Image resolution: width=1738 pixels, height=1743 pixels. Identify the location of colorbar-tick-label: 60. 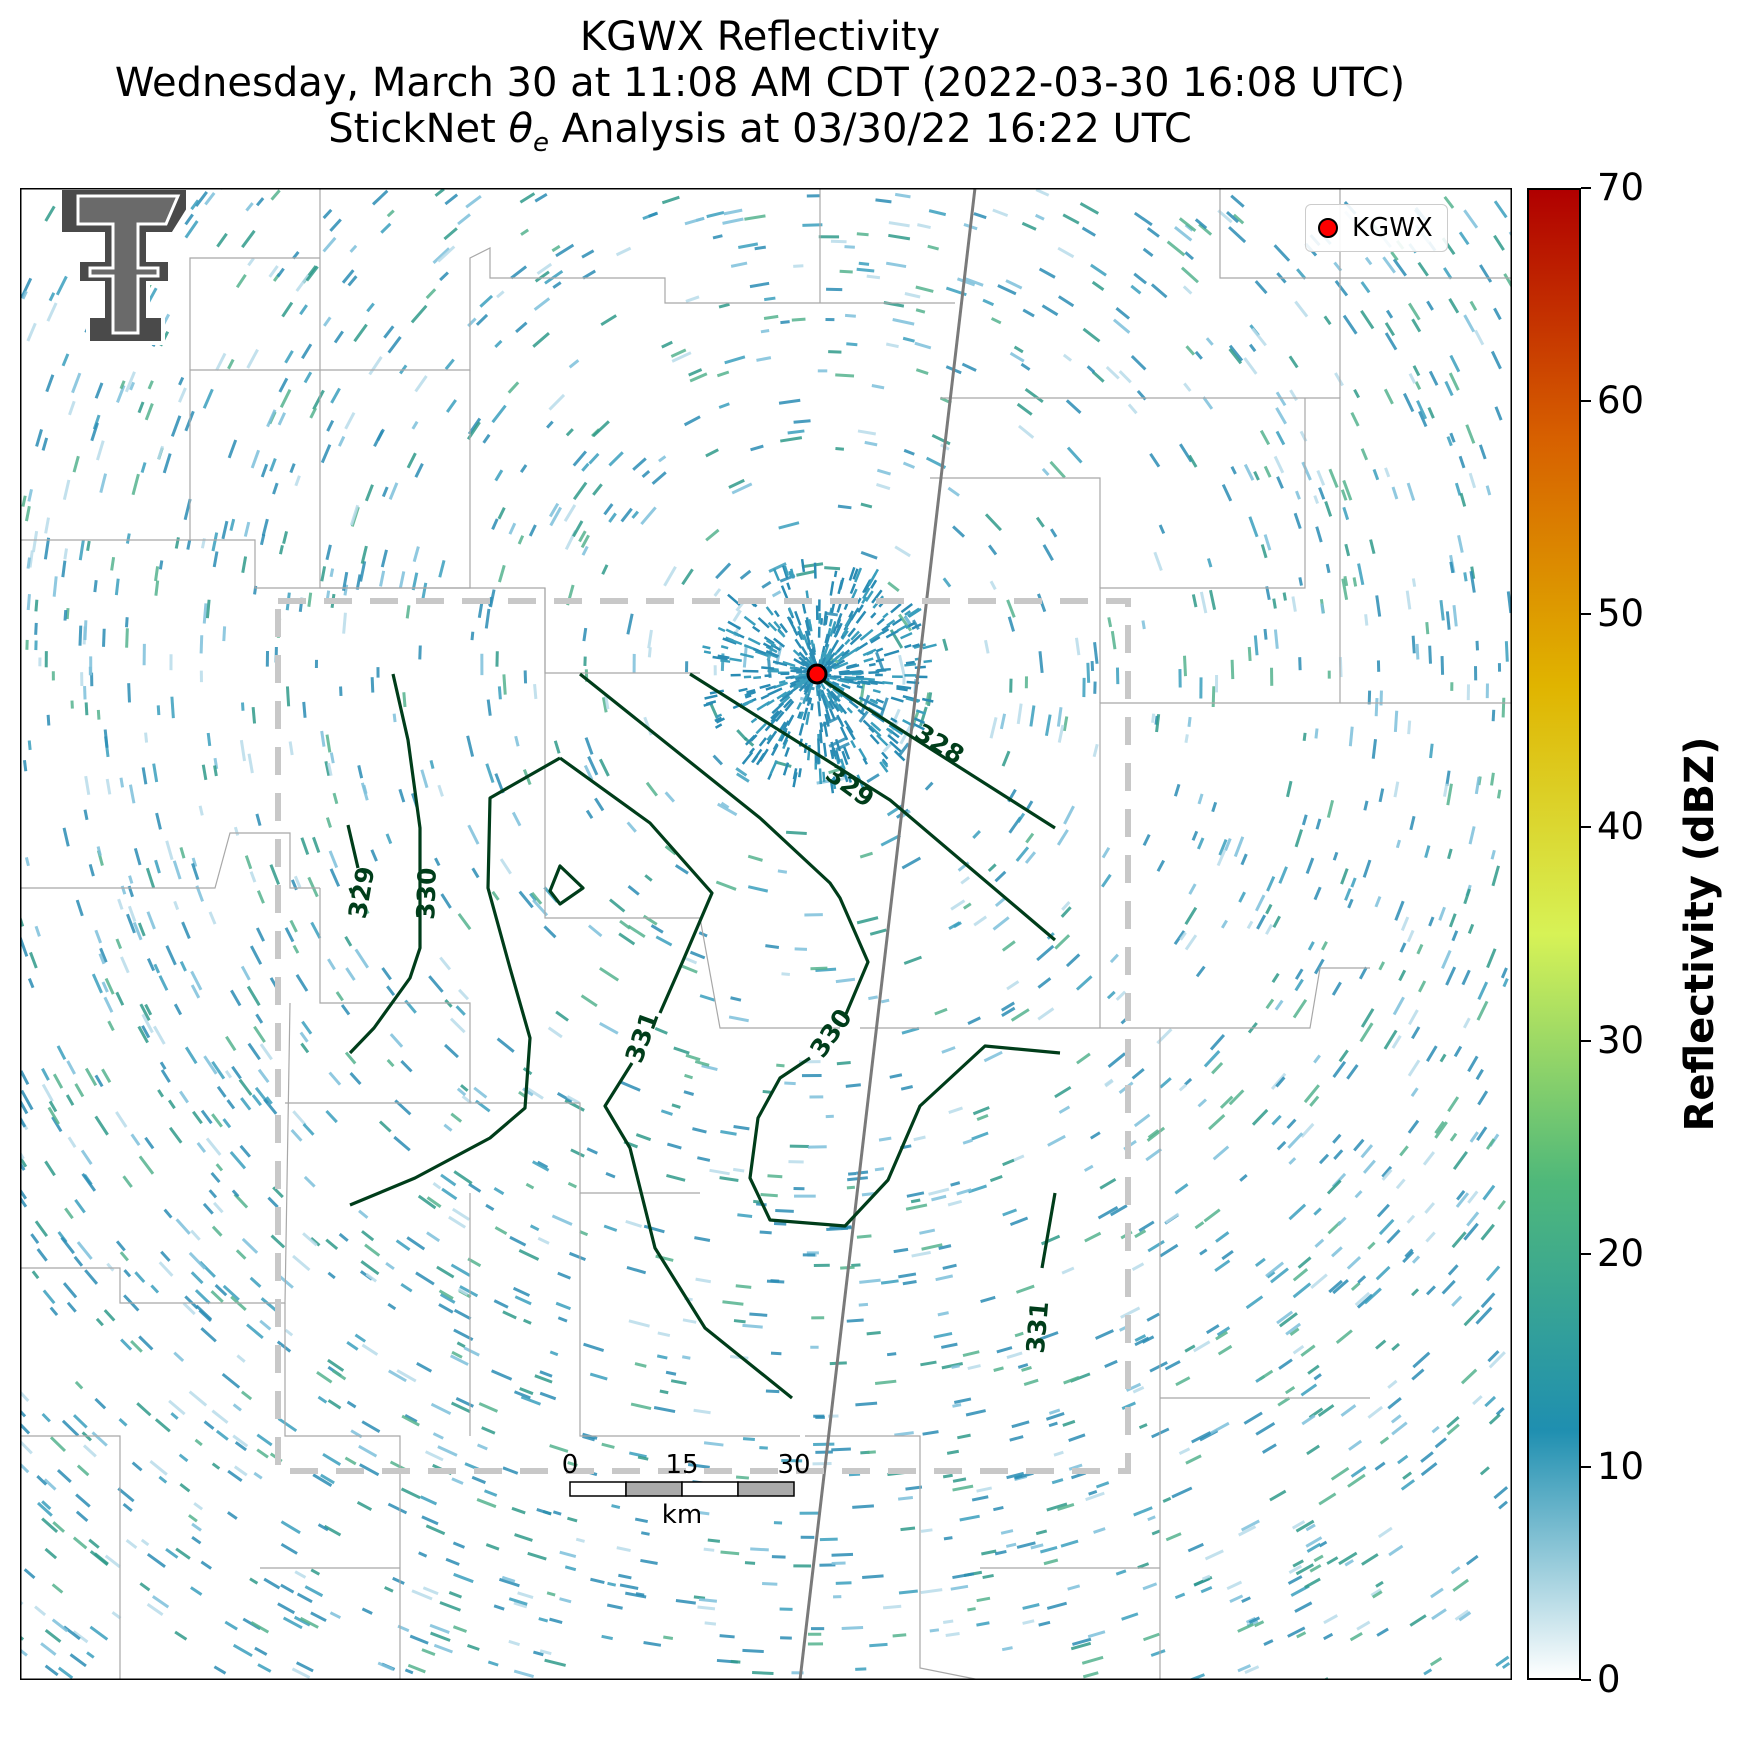
(1621, 401).